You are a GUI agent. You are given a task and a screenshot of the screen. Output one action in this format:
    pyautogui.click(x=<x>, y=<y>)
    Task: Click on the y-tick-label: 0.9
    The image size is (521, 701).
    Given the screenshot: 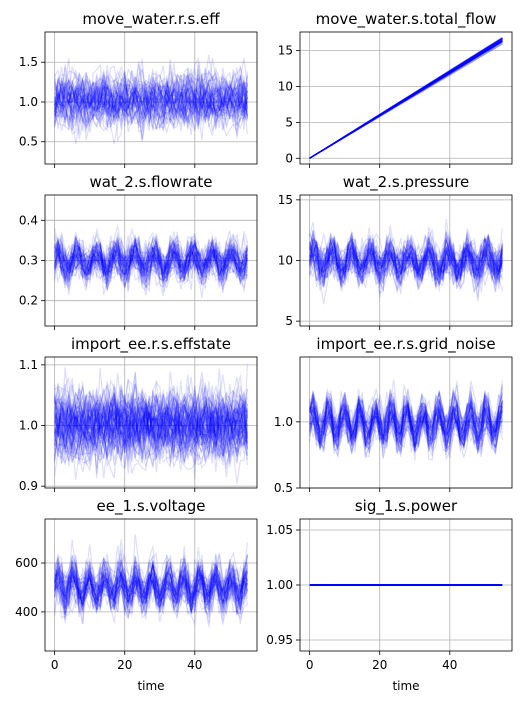 What is the action you would take?
    pyautogui.click(x=28, y=486)
    